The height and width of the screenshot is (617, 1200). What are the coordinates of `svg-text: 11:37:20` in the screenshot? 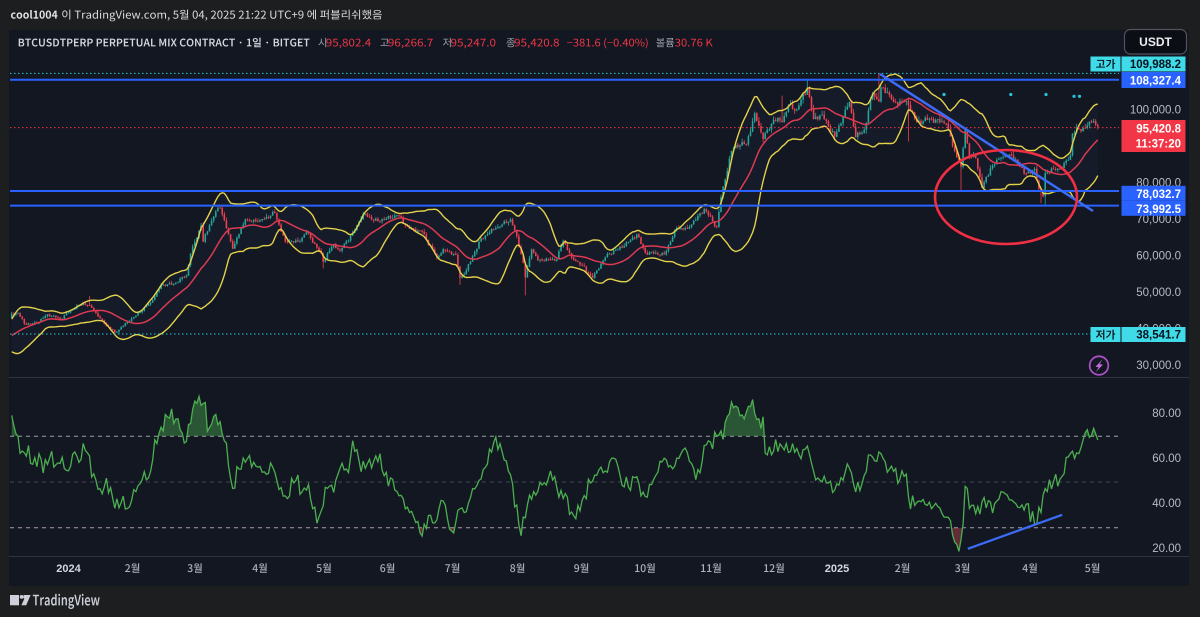 It's located at (1158, 145).